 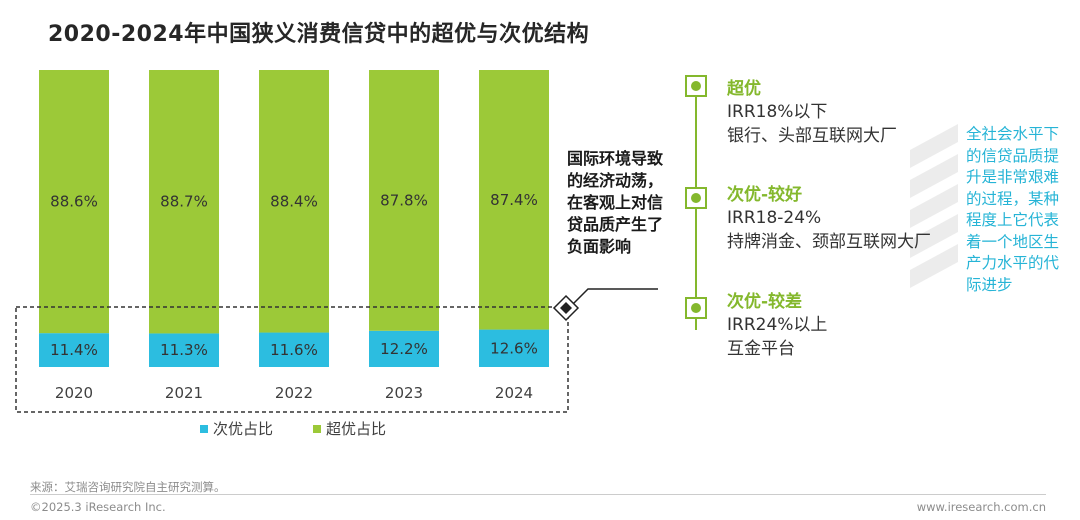 I want to click on legend-swatch-cyan, so click(x=204, y=428).